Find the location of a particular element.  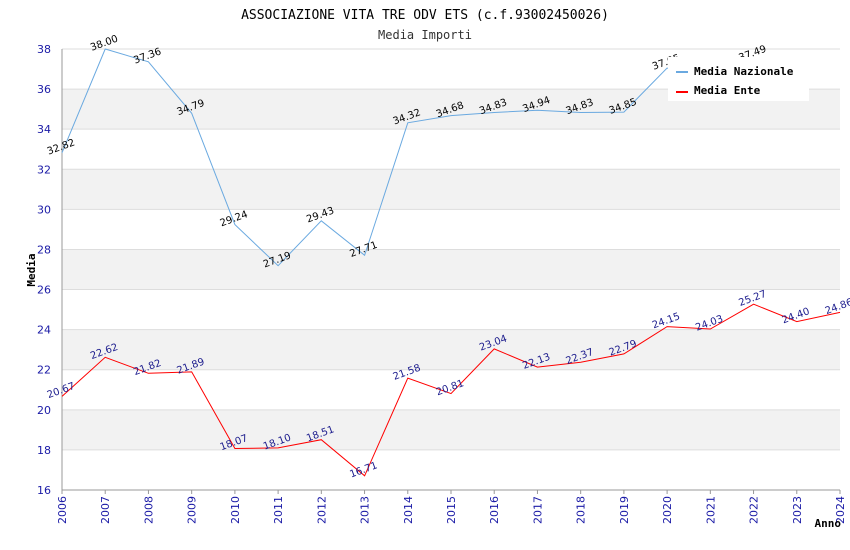

x-axis-label: Anno is located at coordinates (828, 523).